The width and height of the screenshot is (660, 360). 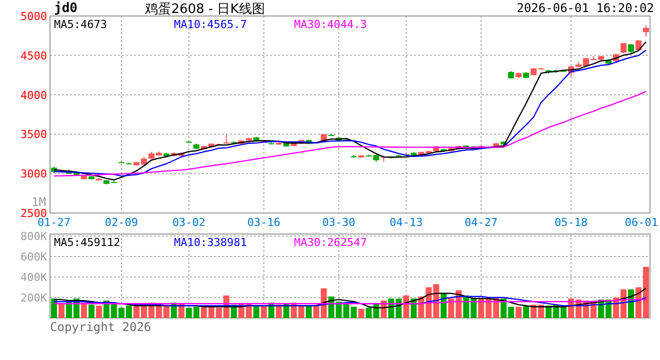 I want to click on chart-title: 鸡蛋2608 - 日K线图, so click(x=204, y=9).